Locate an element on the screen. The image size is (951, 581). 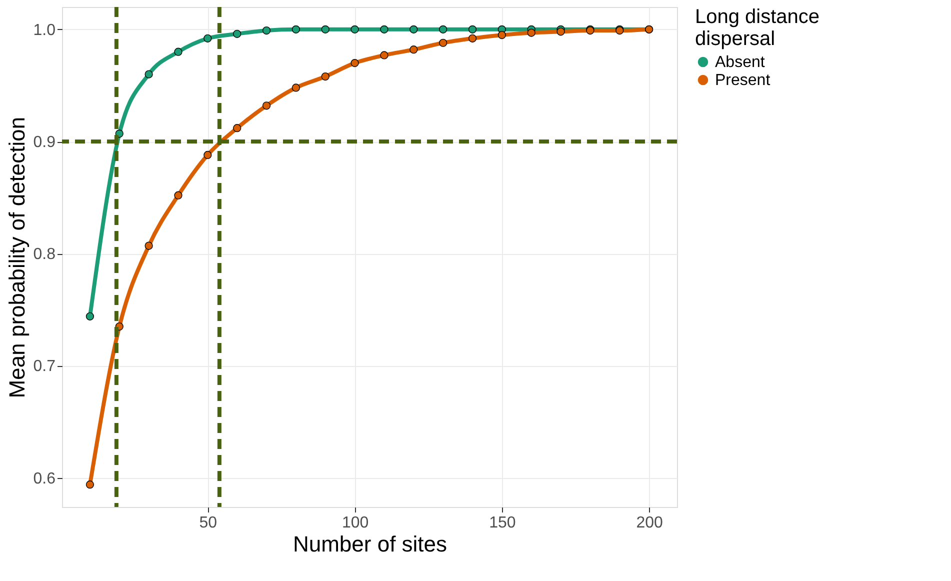
y-tick-label: 0.9 is located at coordinates (44, 143).